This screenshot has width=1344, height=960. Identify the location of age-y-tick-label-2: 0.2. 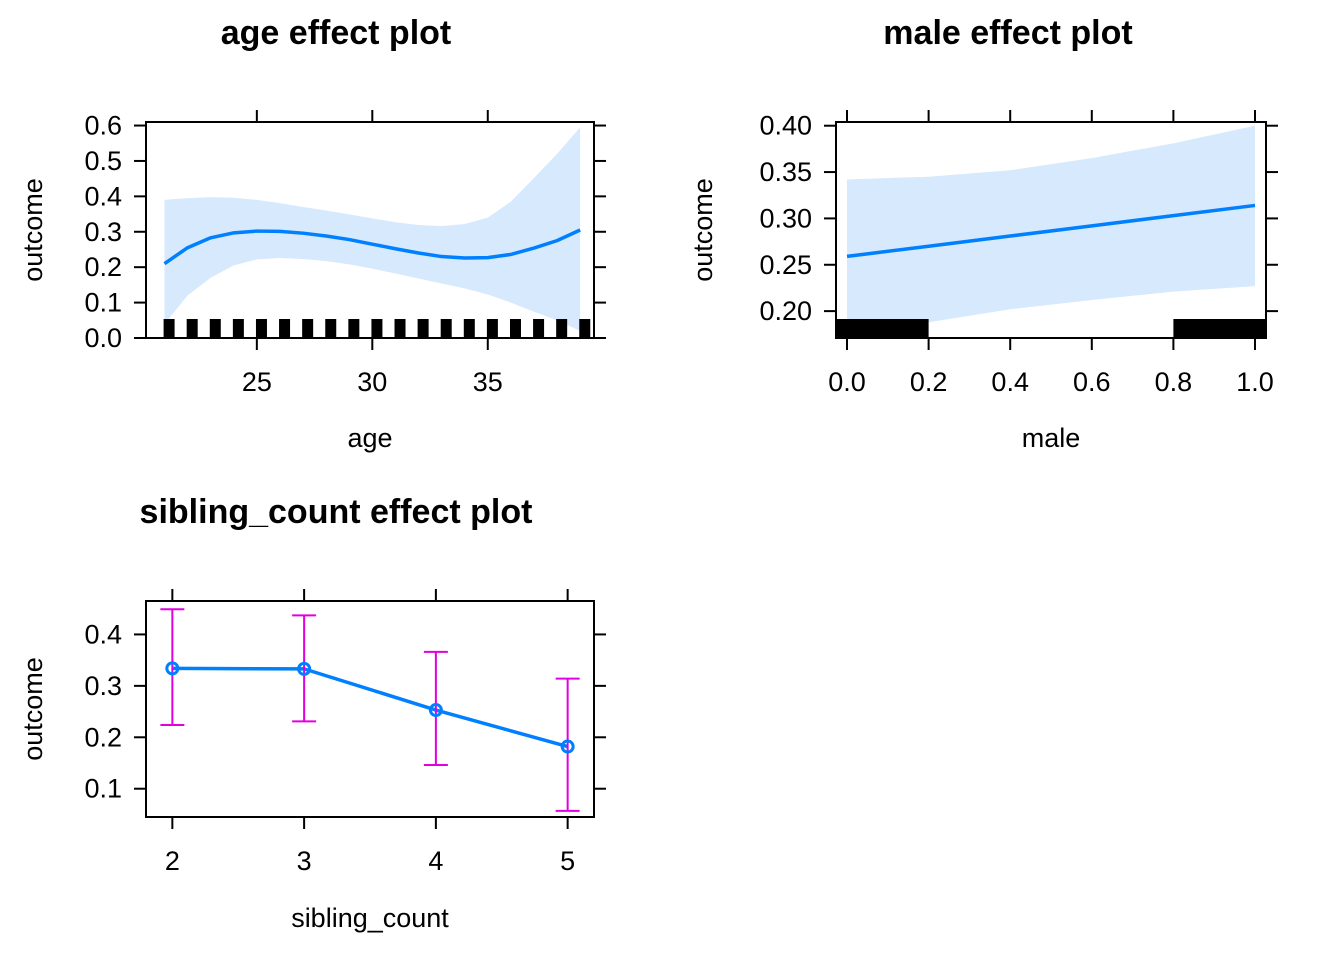
(103, 267).